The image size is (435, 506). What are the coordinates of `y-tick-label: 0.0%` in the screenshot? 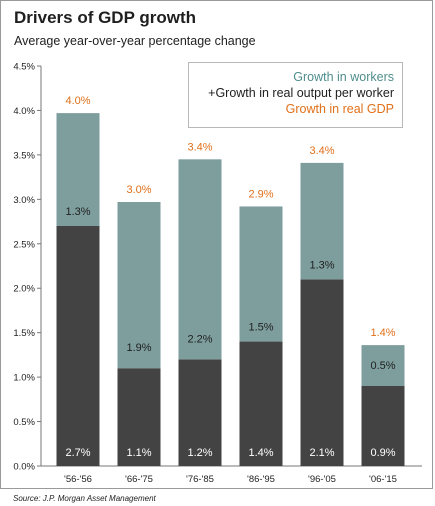 It's located at (24, 467).